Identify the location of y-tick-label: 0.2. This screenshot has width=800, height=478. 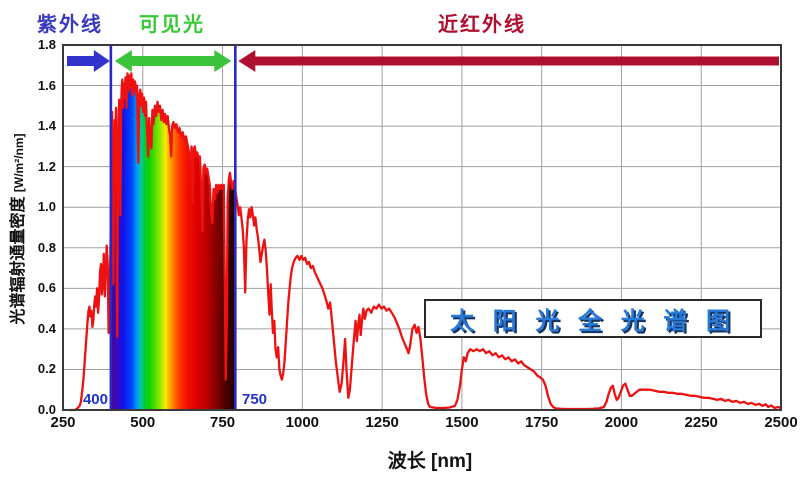
(46, 369).